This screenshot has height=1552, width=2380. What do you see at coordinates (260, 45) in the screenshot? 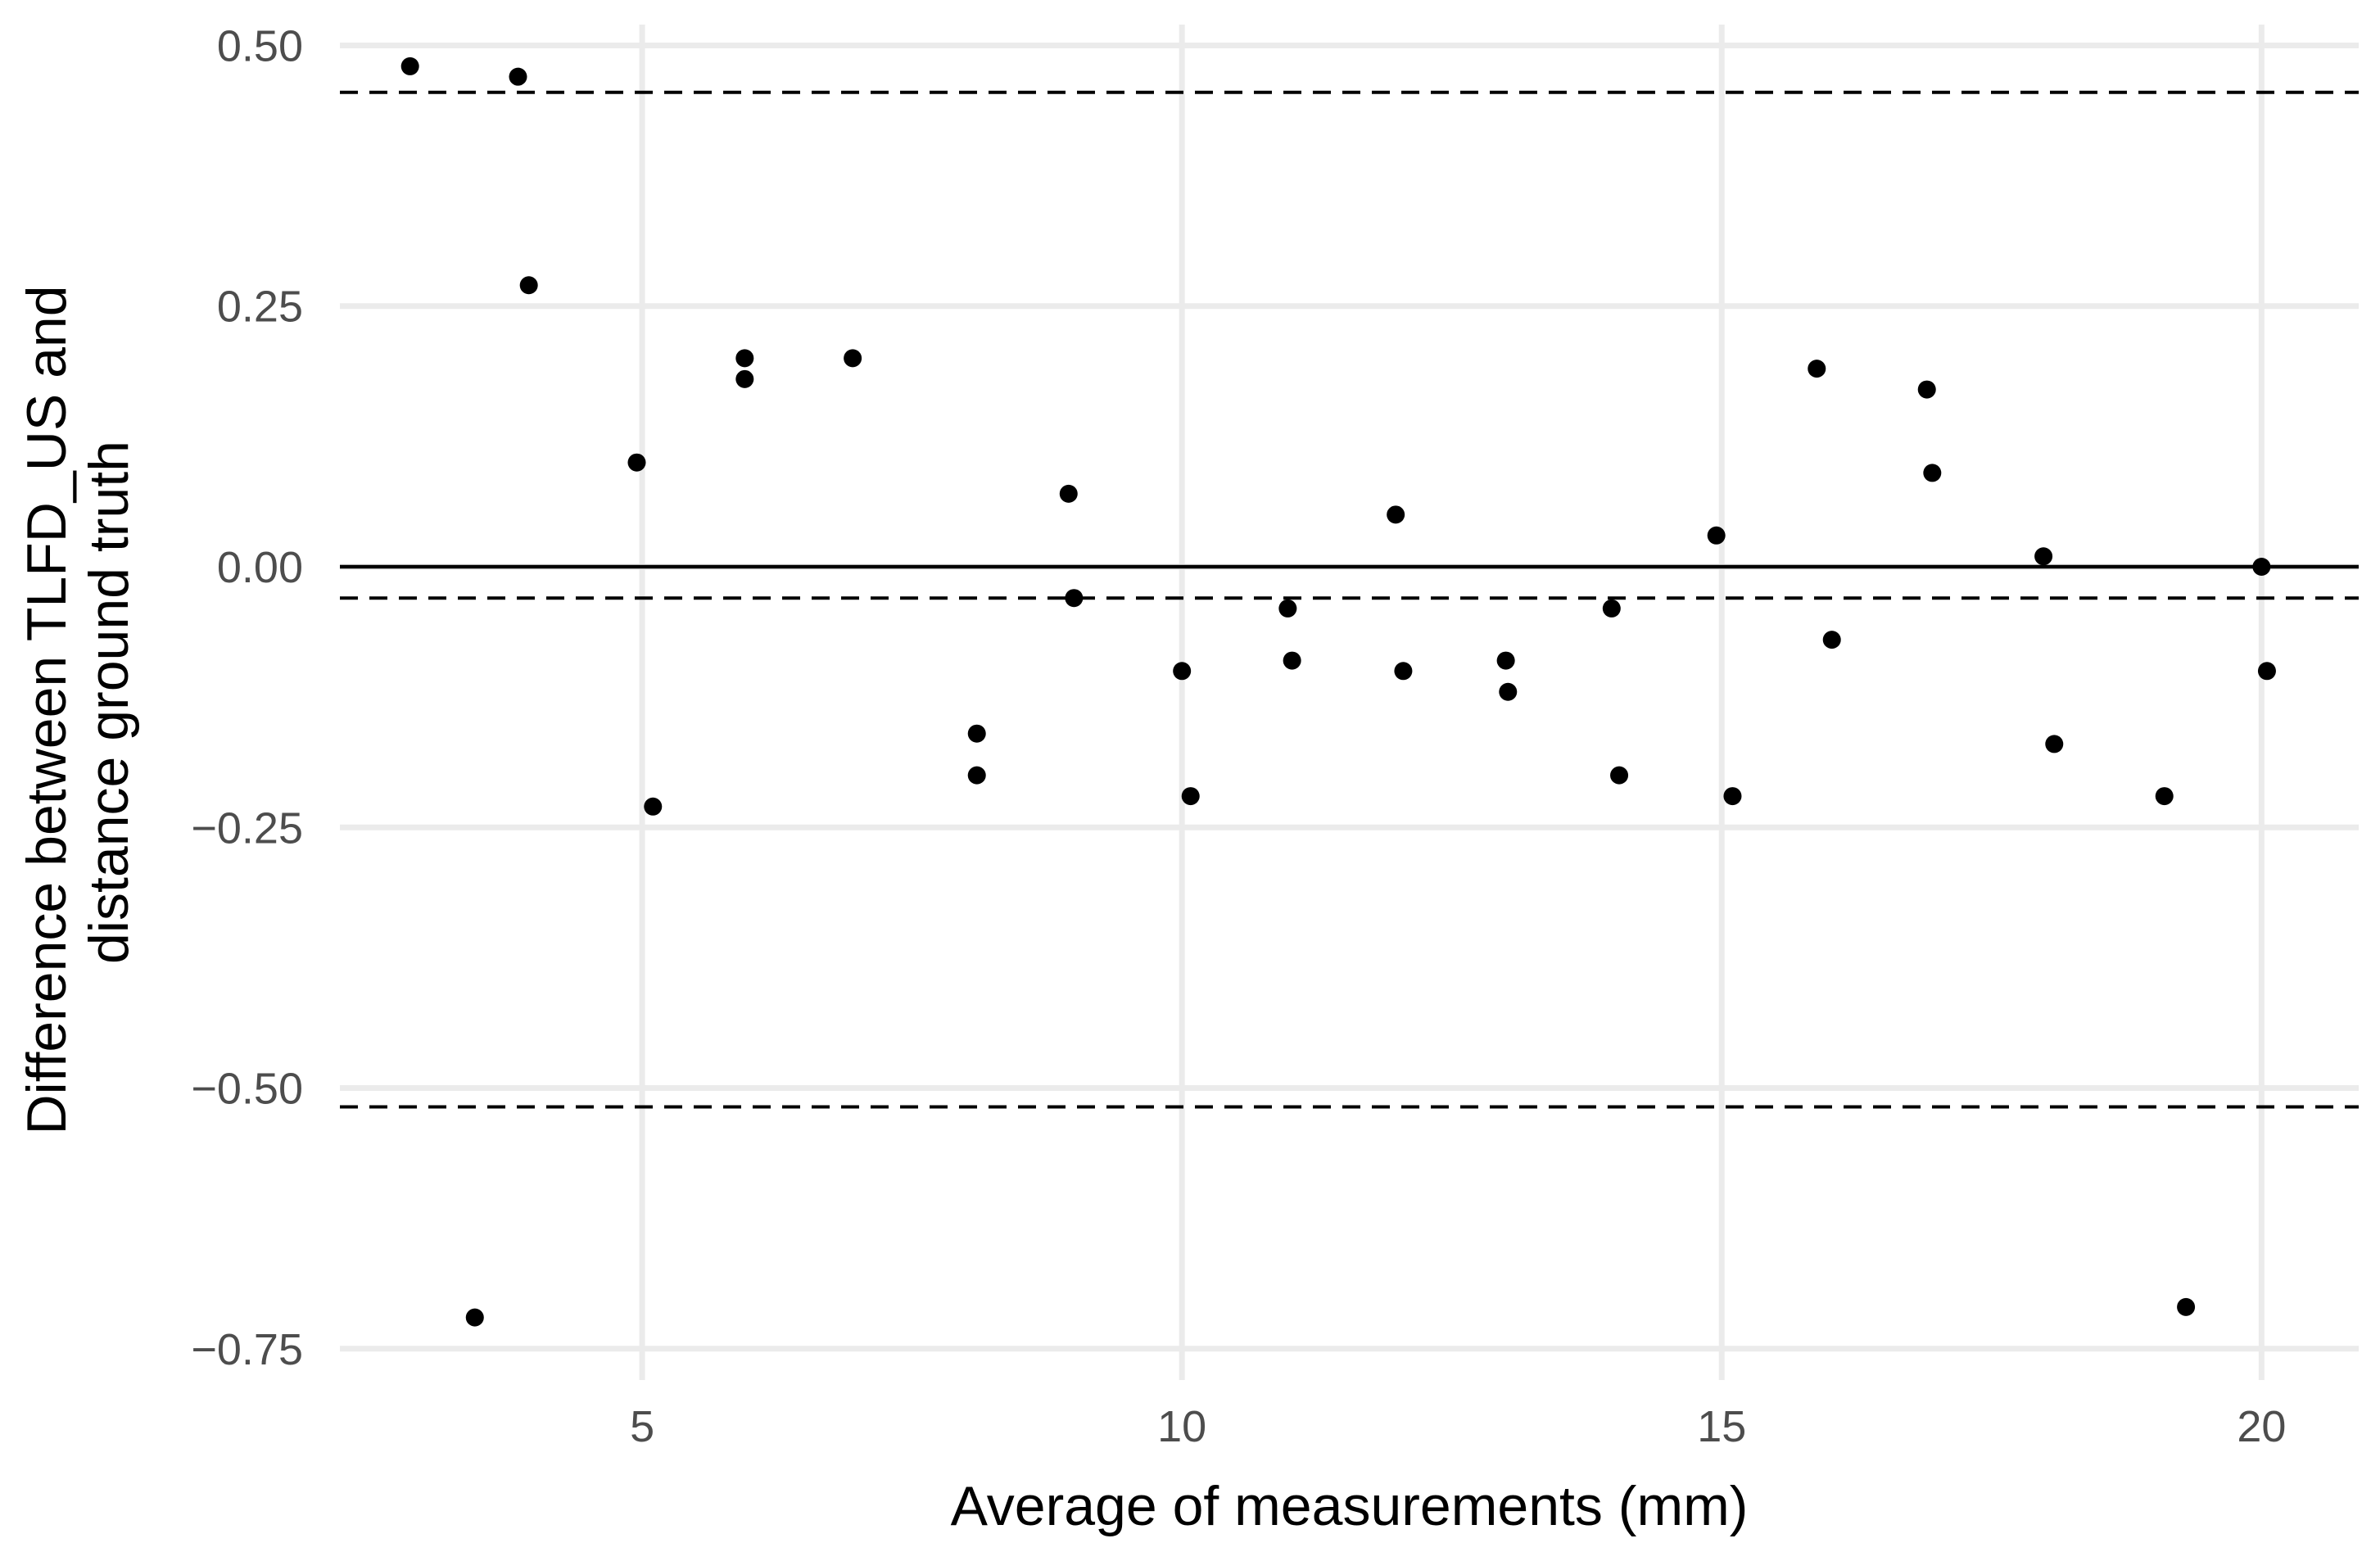
I see `y-tick-label: 0.50` at bounding box center [260, 45].